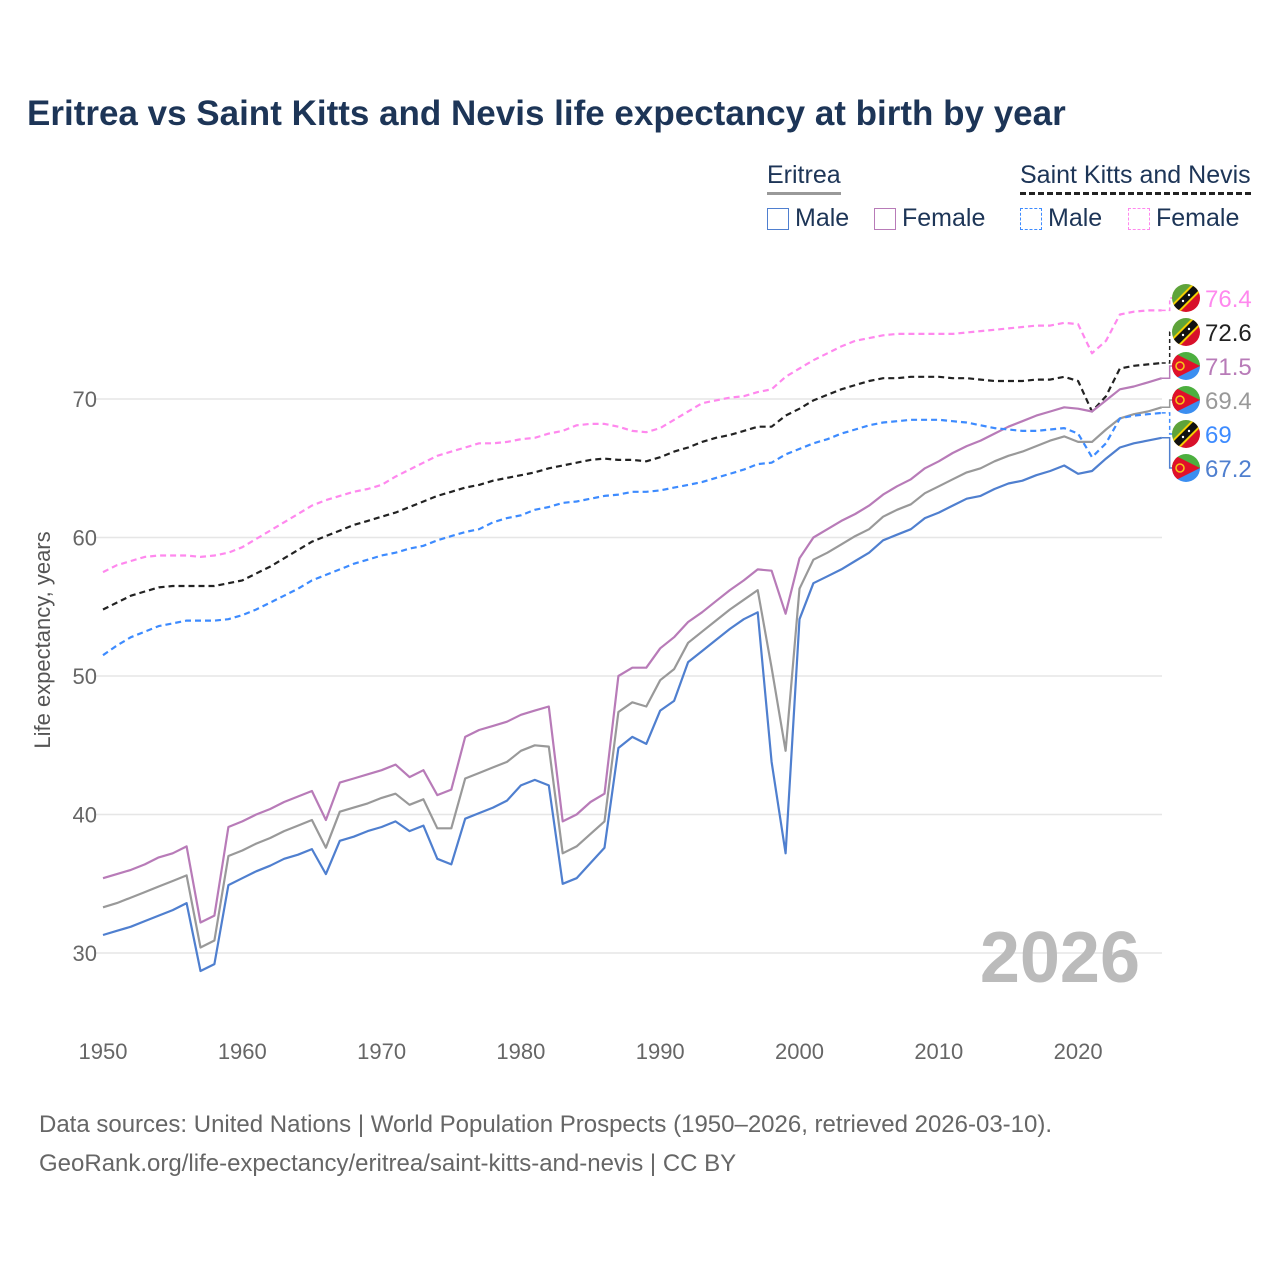 This screenshot has width=1280, height=1280. Describe the element at coordinates (42, 639) in the screenshot. I see `y-axis-label: Life expectancy, years` at that location.